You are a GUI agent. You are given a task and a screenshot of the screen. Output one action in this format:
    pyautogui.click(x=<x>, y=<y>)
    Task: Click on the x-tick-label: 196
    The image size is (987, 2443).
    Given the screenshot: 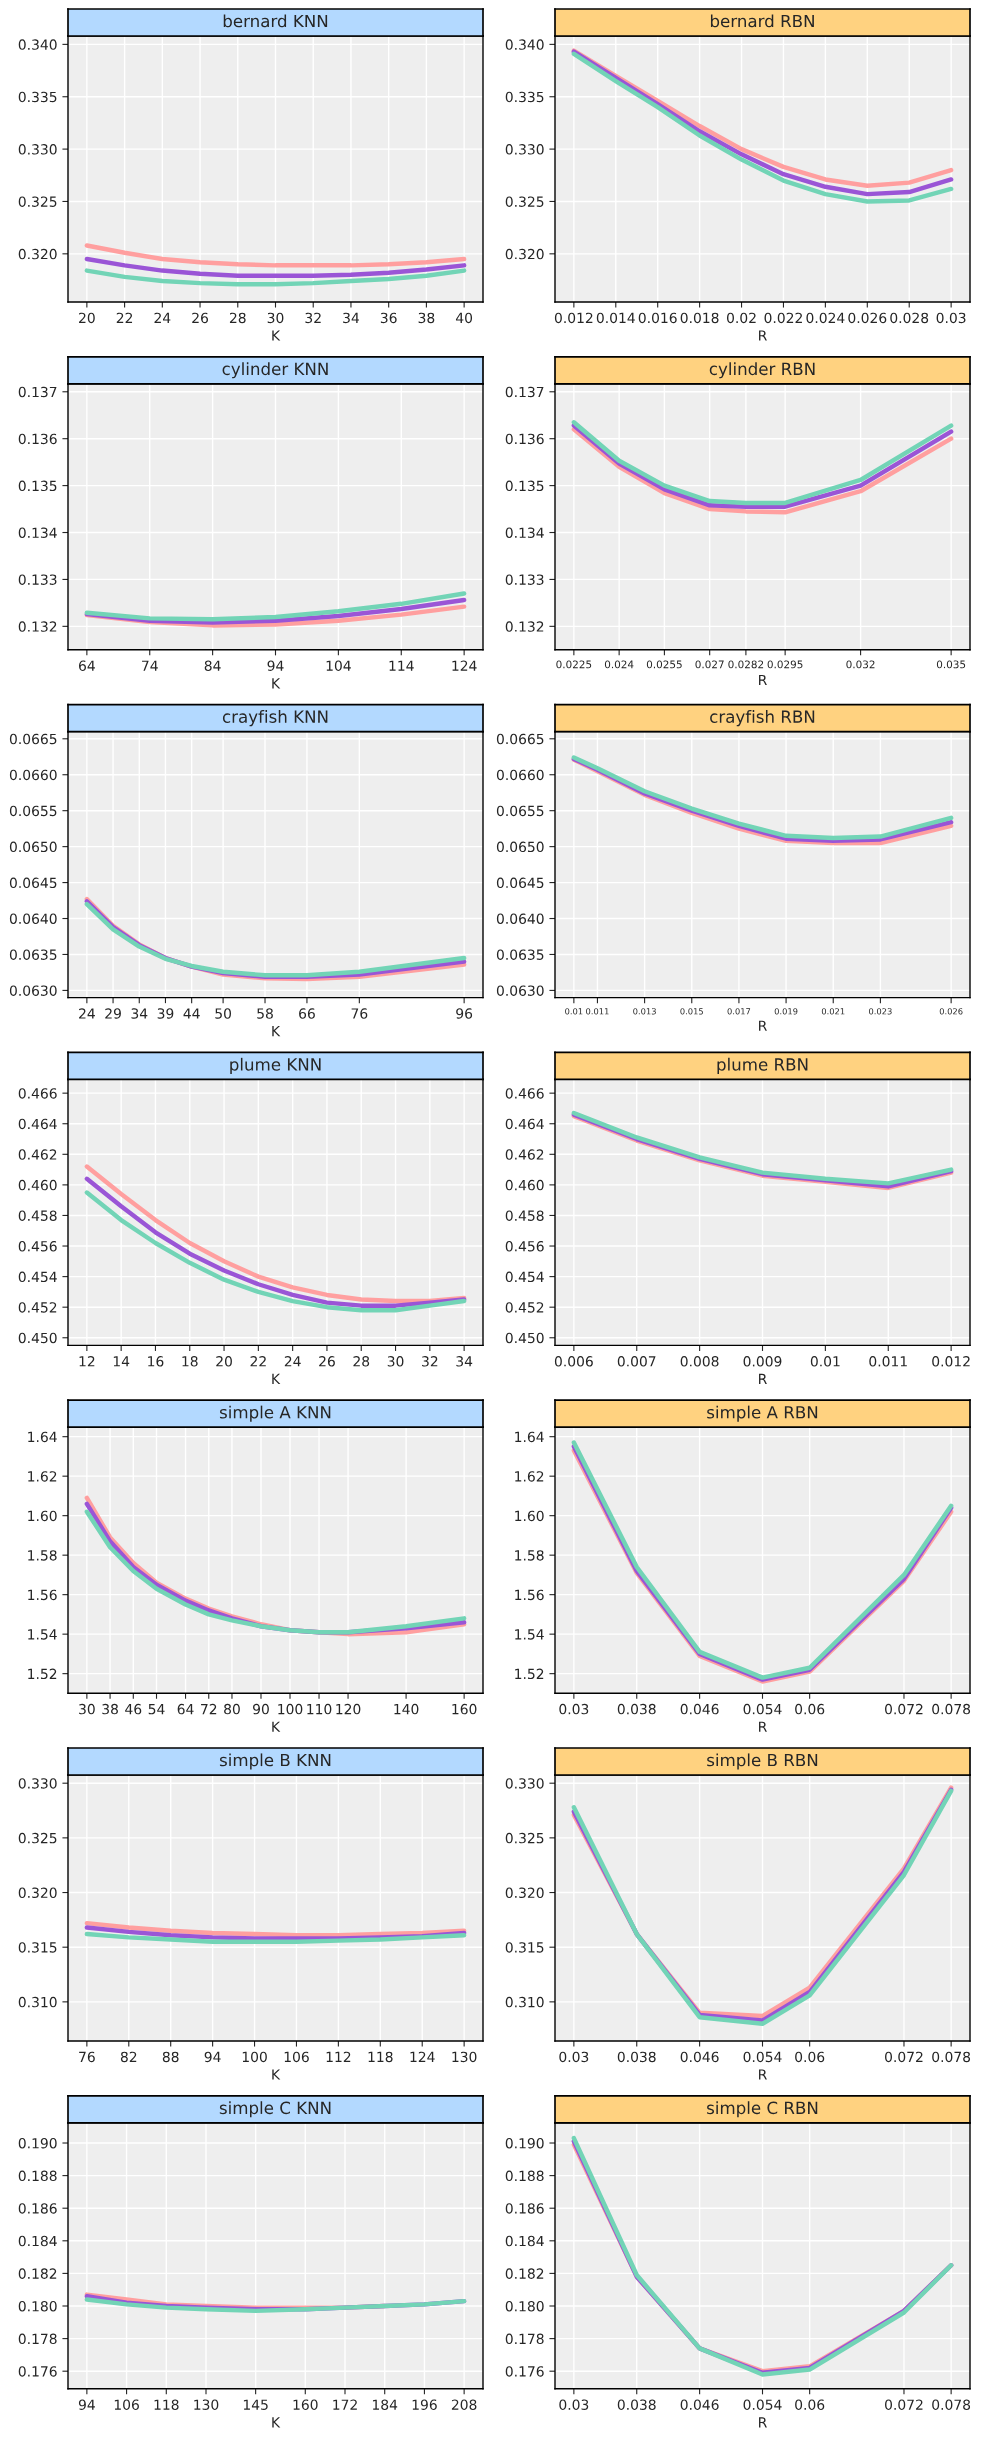 What is the action you would take?
    pyautogui.click(x=424, y=2404)
    